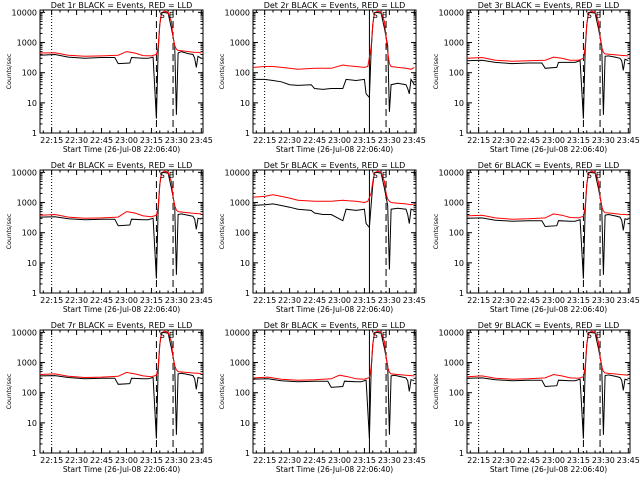  What do you see at coordinates (122, 5) in the screenshot?
I see `panel-title: Det 1r BLACK = Events, RED = LLD` at bounding box center [122, 5].